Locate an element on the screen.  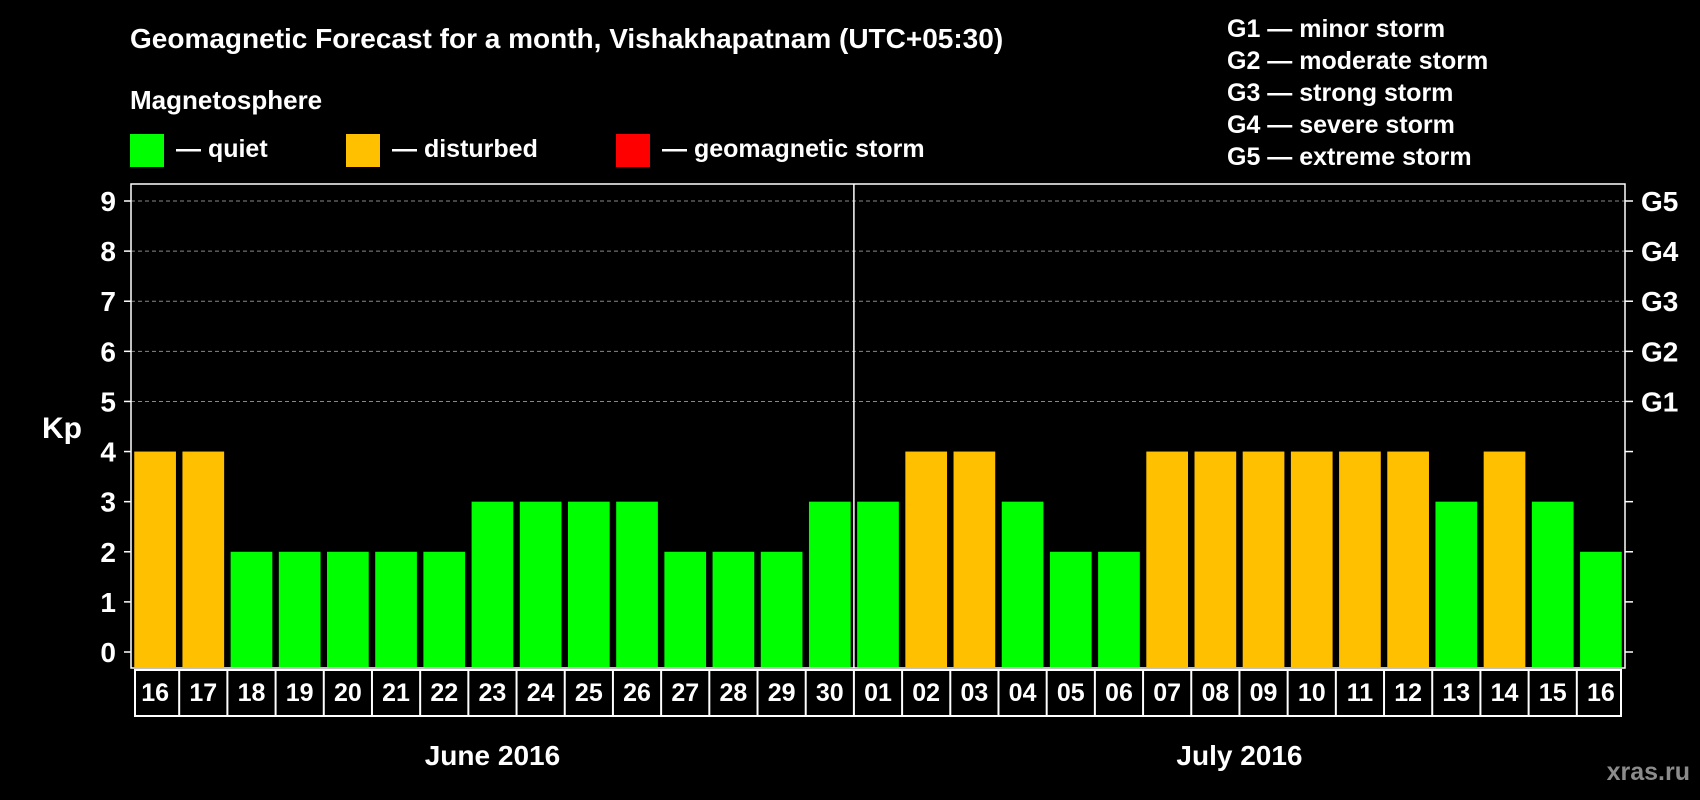
y-tick-label-7: 7 is located at coordinates (108, 301).